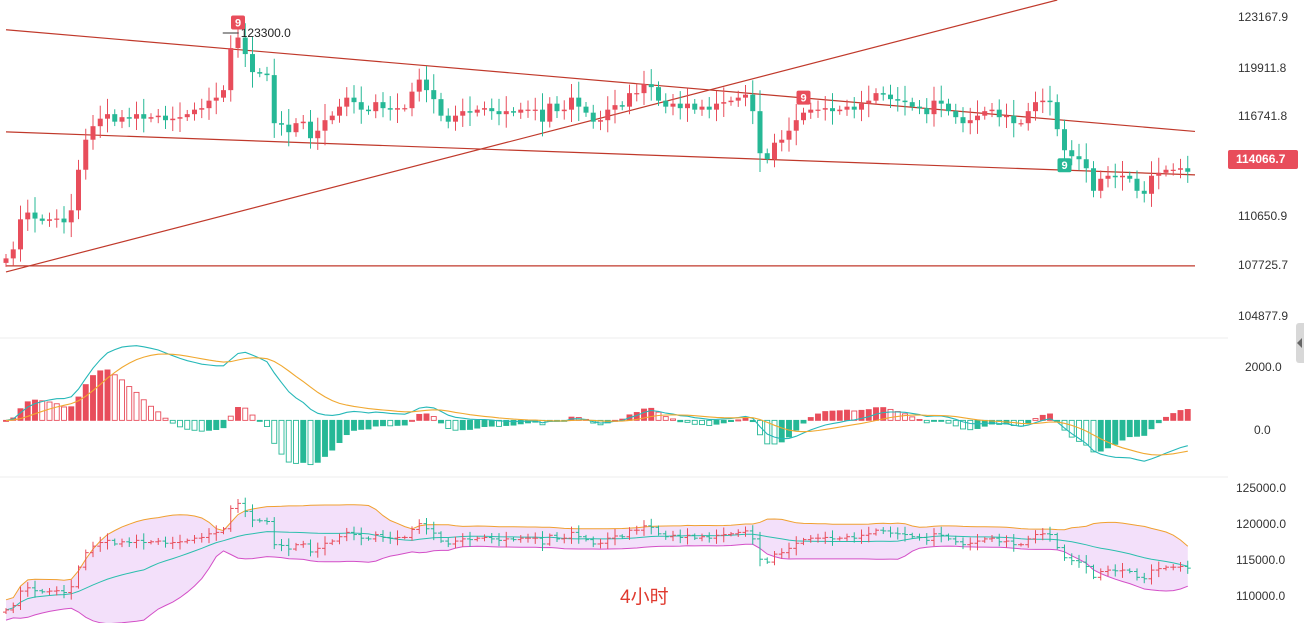 The width and height of the screenshot is (1304, 628). I want to click on collapse-panel-handle, so click(1300, 343).